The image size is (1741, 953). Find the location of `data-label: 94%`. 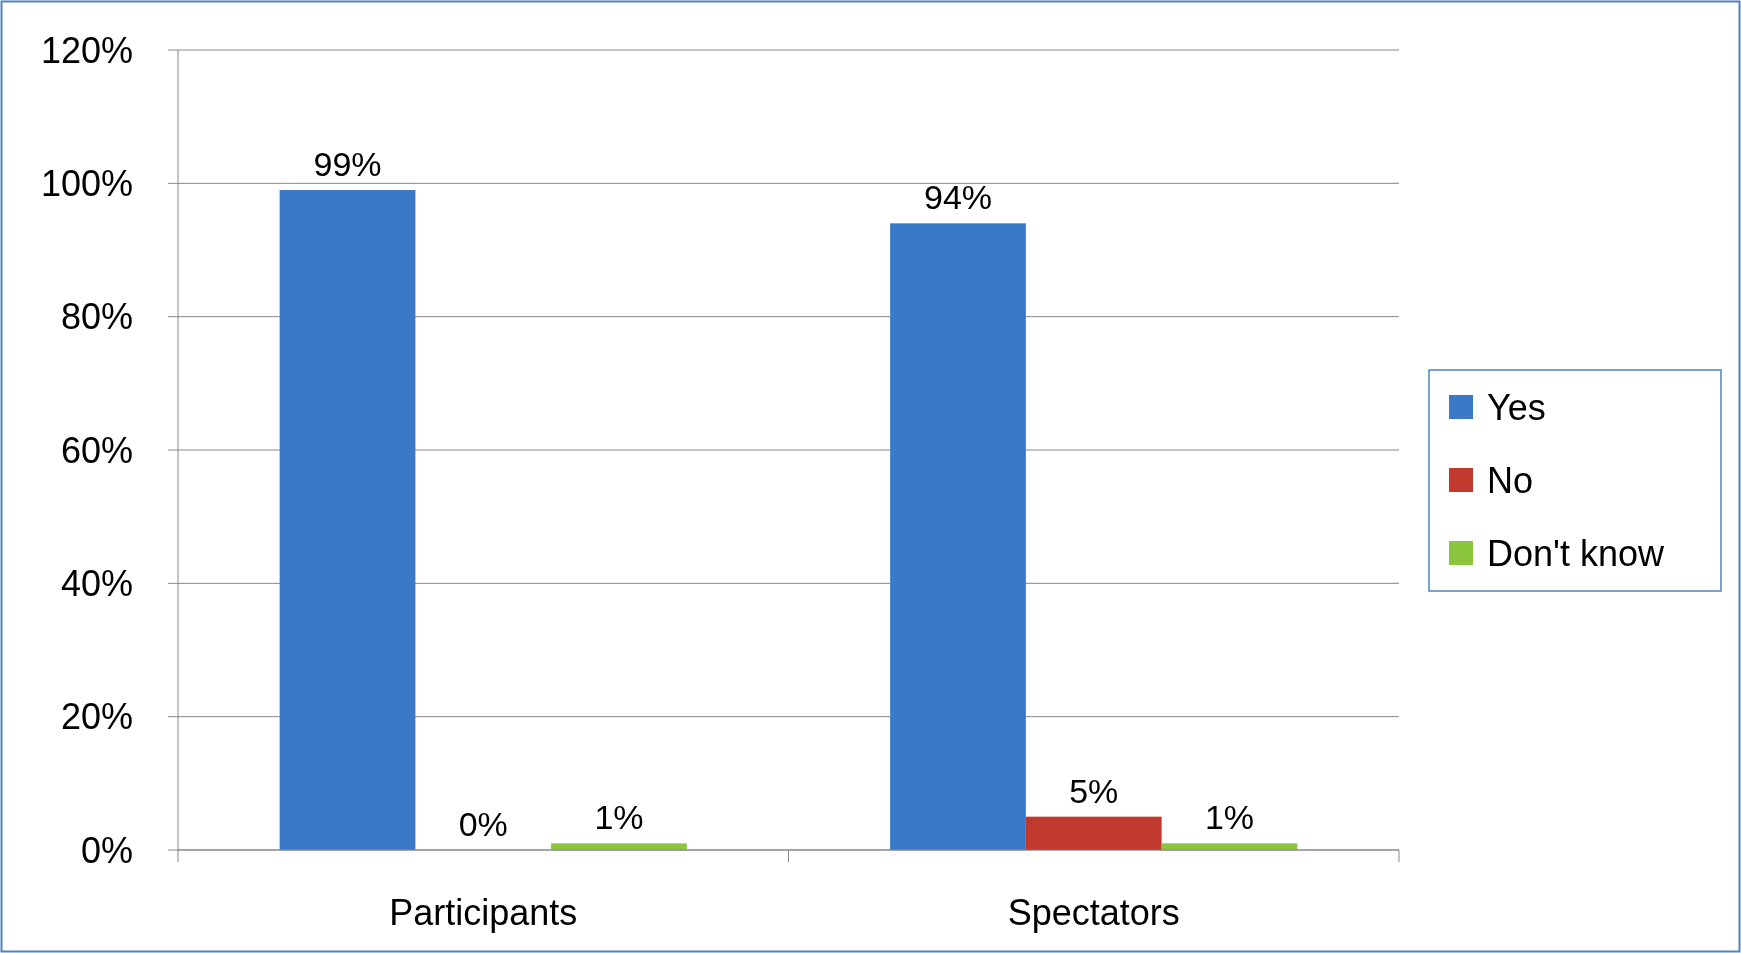

data-label: 94% is located at coordinates (958, 197).